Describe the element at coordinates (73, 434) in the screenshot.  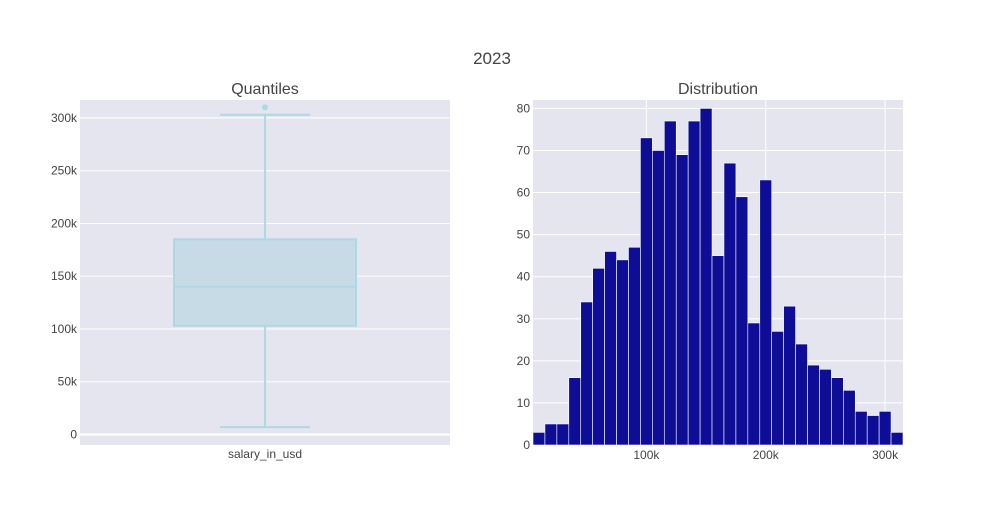
I see `box-plot-y-tick-label: 0` at that location.